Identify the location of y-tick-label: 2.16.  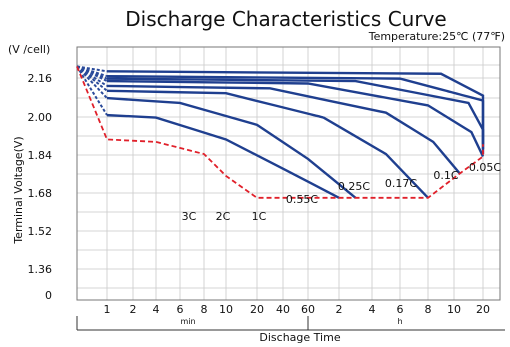
(40, 78).